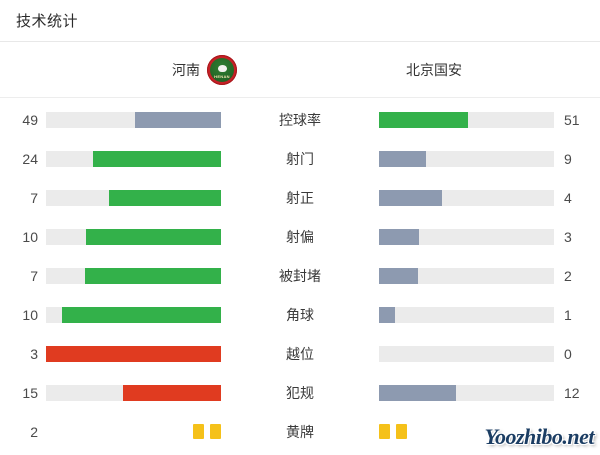 The height and width of the screenshot is (455, 600). I want to click on stat-row: 49 控球率 51, so click(300, 119).